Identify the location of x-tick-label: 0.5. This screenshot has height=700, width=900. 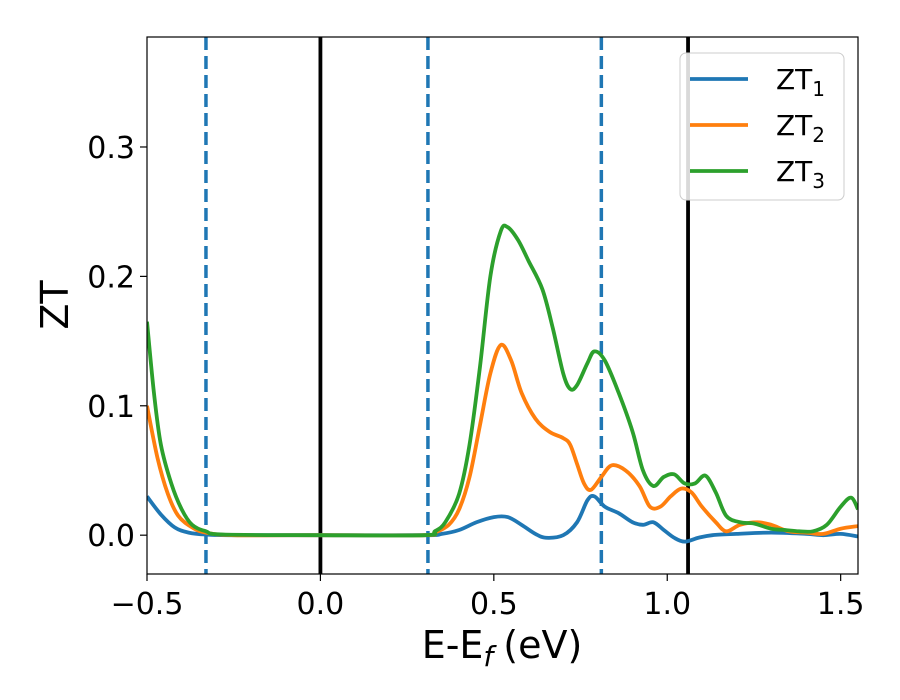
(494, 604).